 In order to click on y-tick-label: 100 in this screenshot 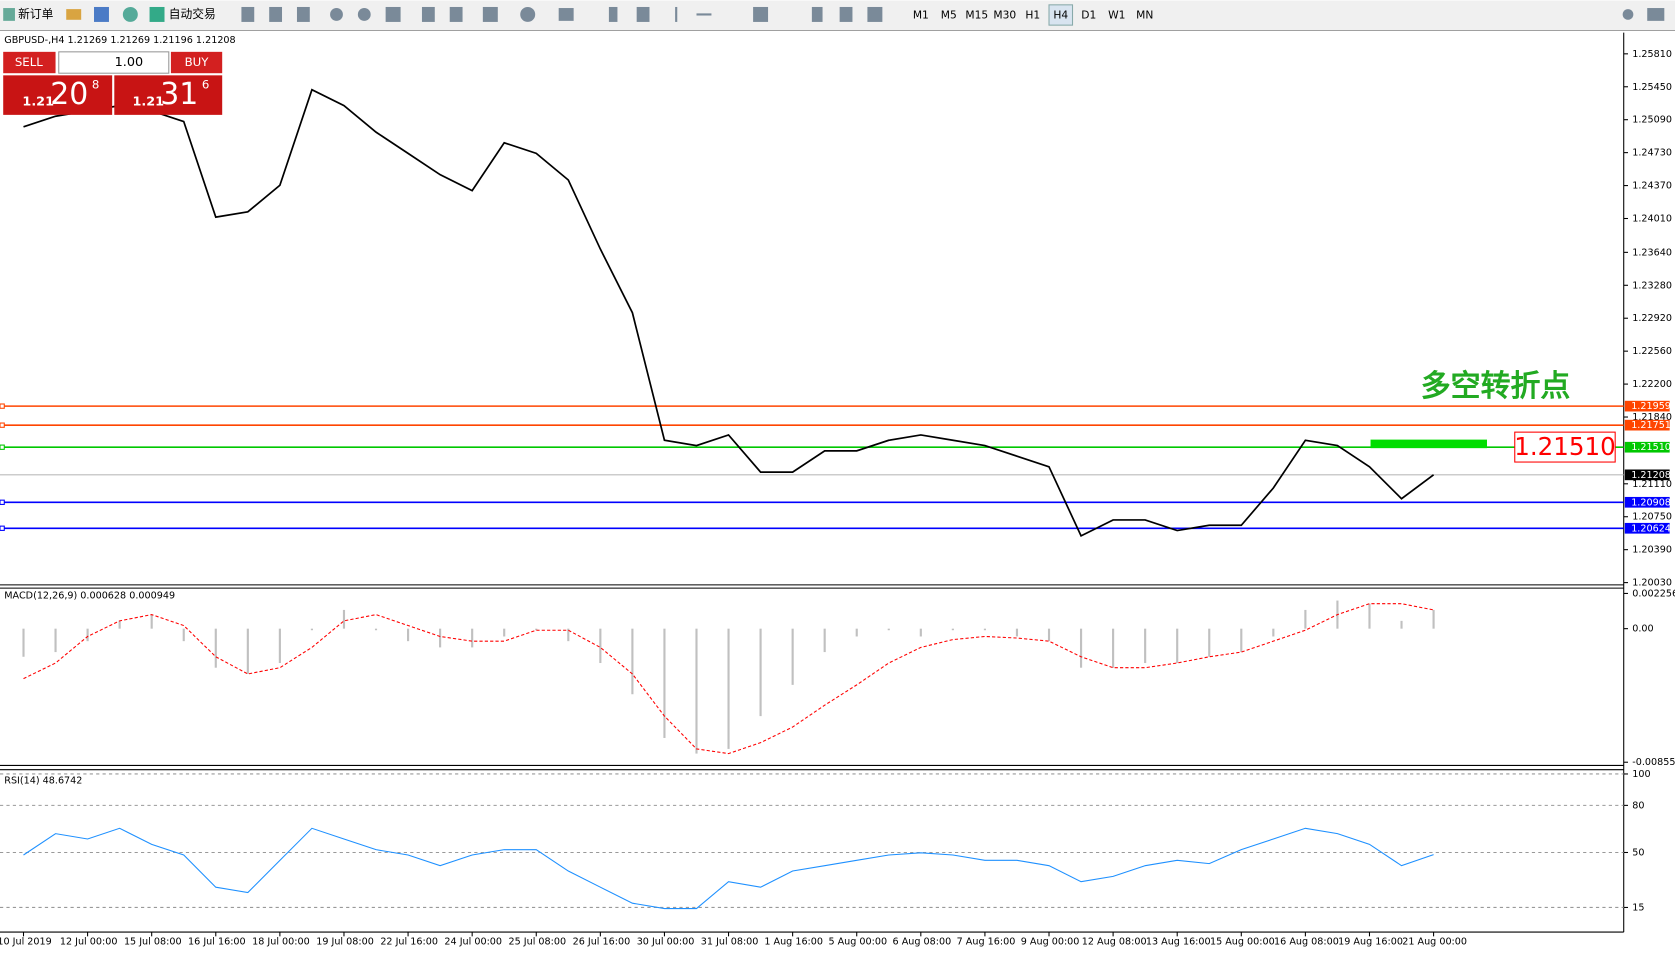, I will do `click(1641, 774)`.